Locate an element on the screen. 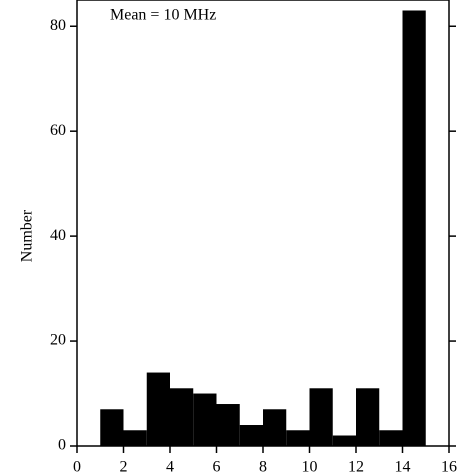  x-tick-label: 8 is located at coordinates (263, 466).